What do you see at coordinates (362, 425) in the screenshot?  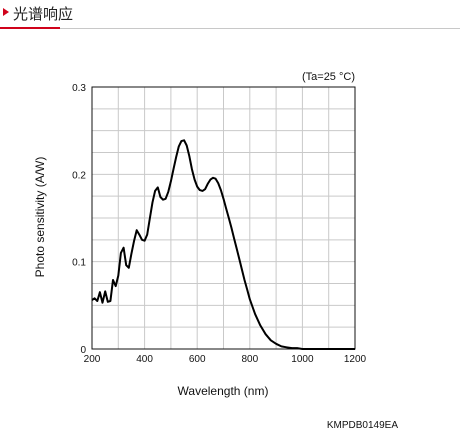 I see `figure-code: KMPDB0149EA` at bounding box center [362, 425].